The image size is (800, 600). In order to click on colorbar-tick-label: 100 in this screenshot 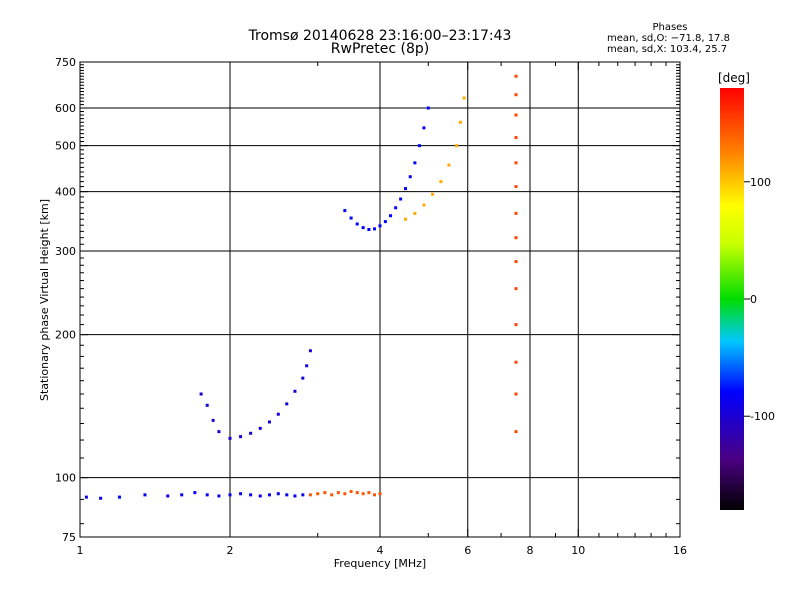, I will do `click(760, 182)`.